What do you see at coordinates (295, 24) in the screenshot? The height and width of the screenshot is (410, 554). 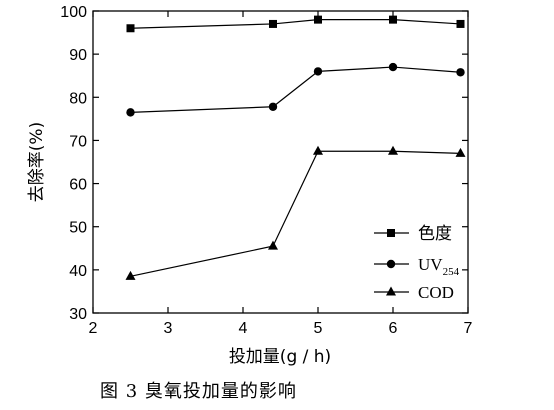 I see `series-line-color` at bounding box center [295, 24].